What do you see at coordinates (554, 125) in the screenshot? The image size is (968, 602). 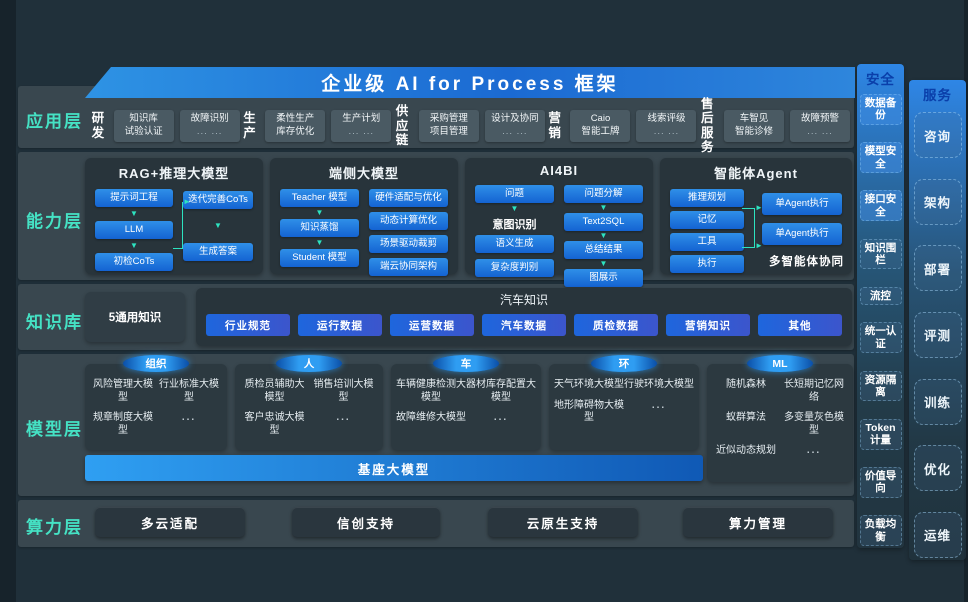 I see `app-group-label: 营销` at bounding box center [554, 125].